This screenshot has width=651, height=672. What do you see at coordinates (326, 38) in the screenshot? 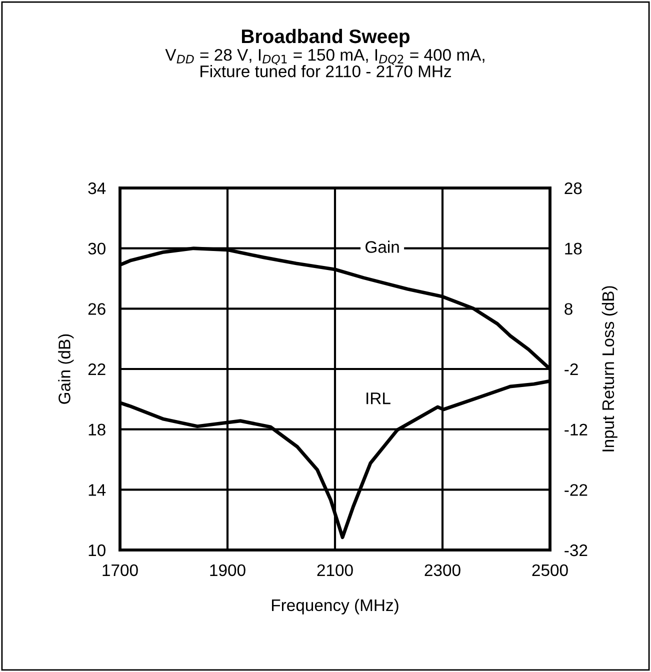
I see `chart-title: Broadband Sweep` at bounding box center [326, 38].